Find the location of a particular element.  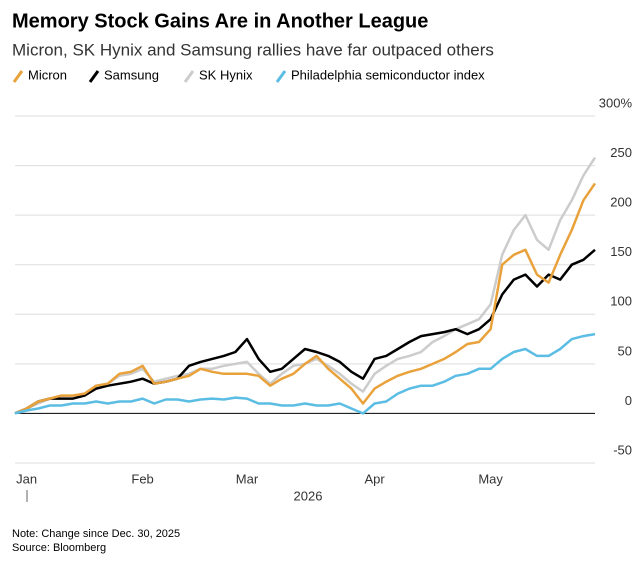

source: Source: Bloomberg is located at coordinates (59, 548).